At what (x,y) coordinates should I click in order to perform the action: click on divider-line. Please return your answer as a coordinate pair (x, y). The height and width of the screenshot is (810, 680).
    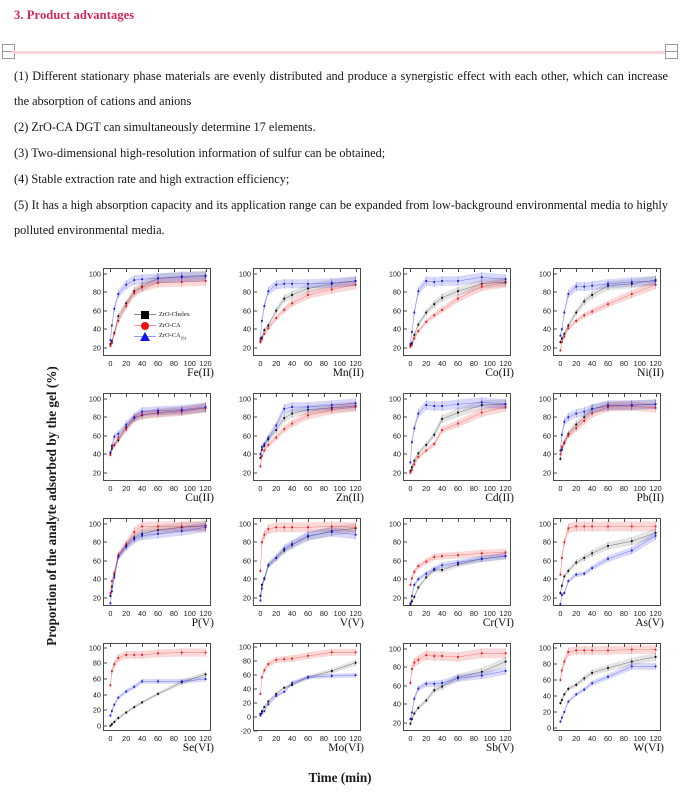
    Looking at the image, I should click on (340, 52).